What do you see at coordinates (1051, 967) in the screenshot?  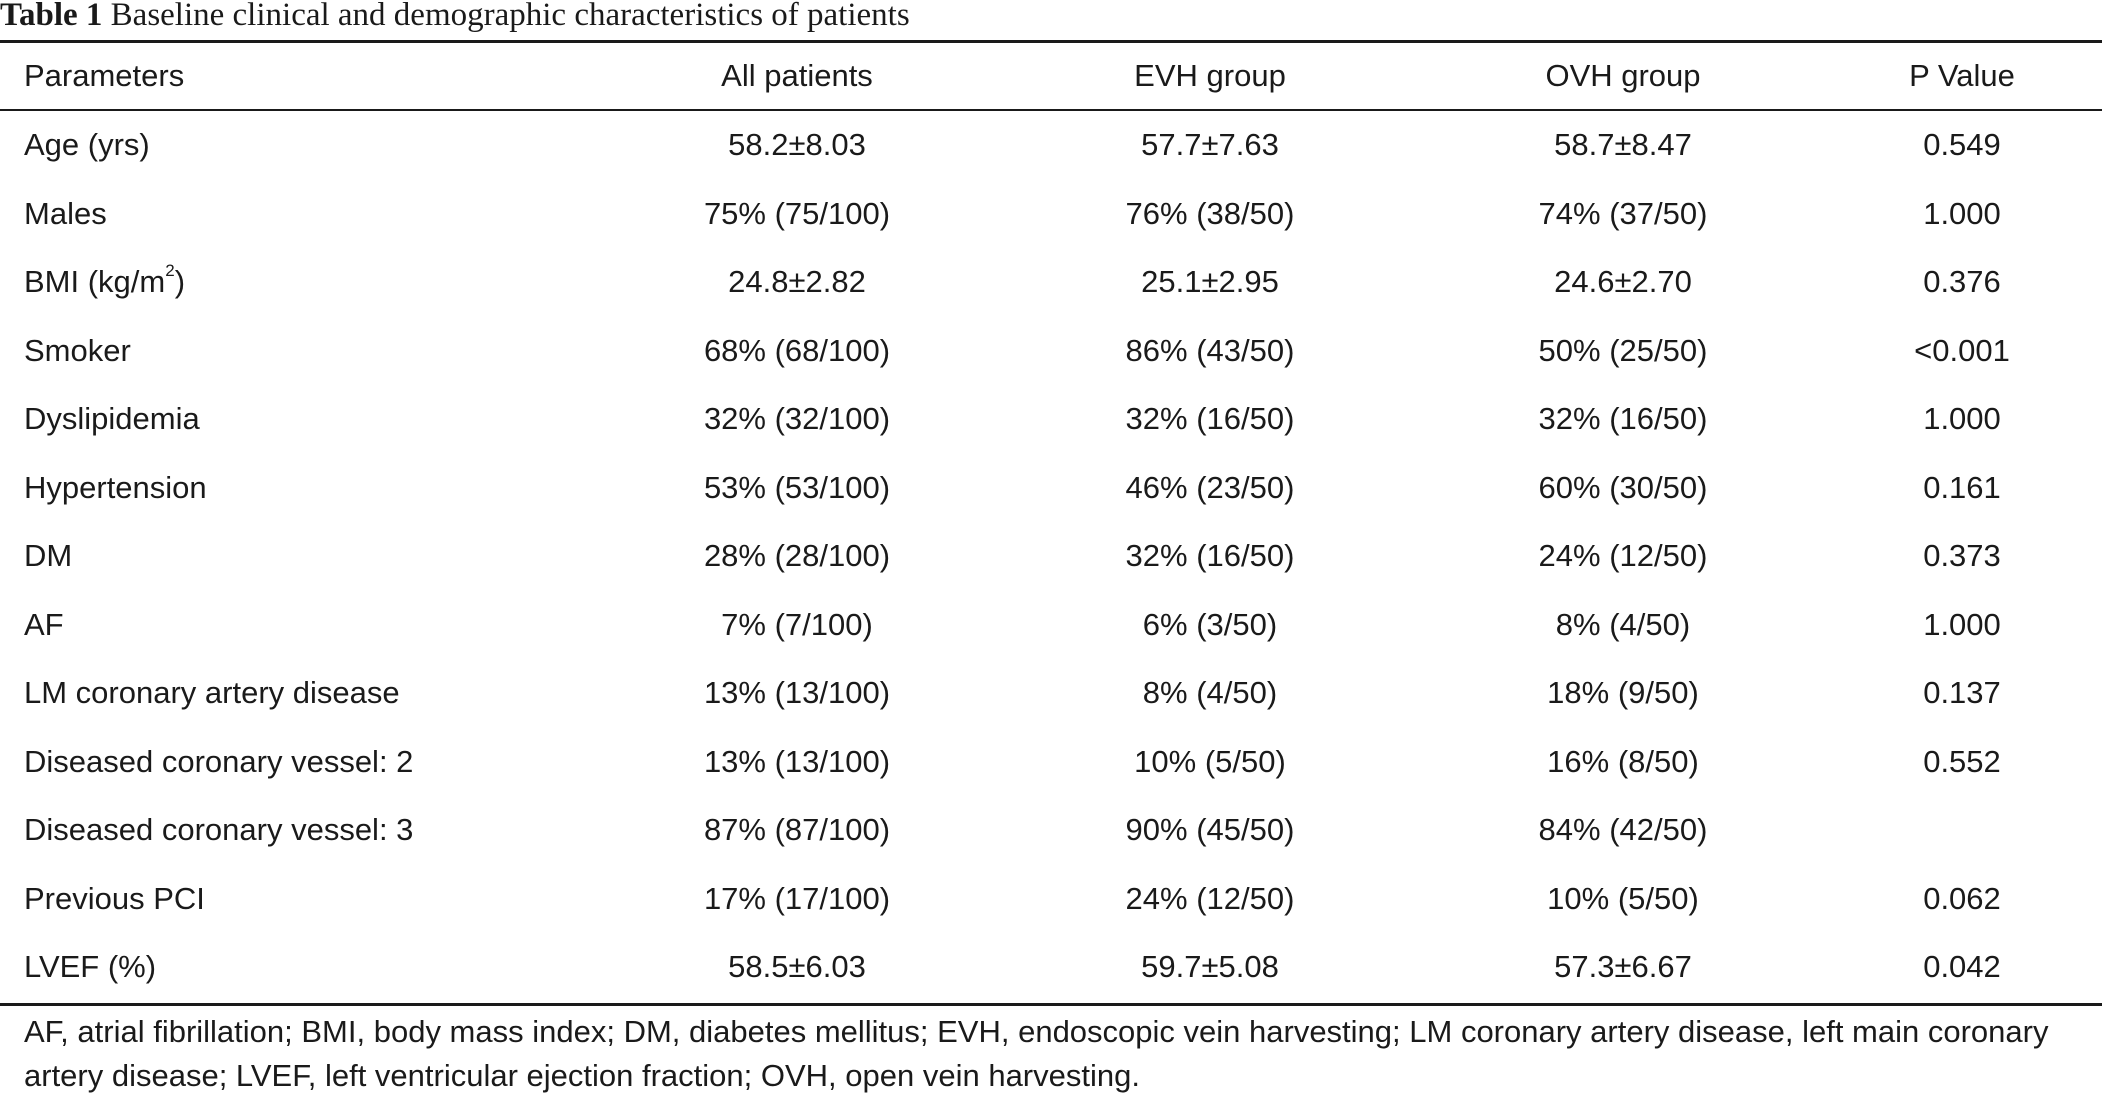 I see `table-row: LVEF (%) 58.5±6.03 59.7±5.08 57.3±6.67 0.042` at bounding box center [1051, 967].